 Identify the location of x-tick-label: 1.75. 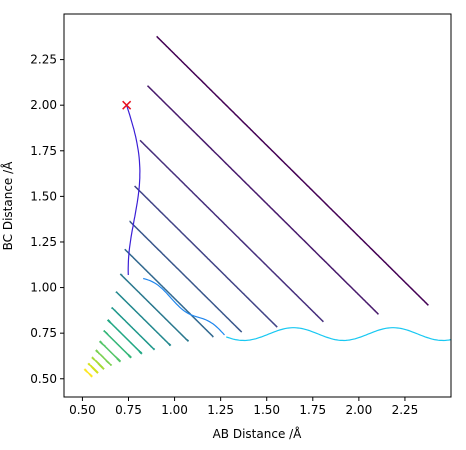
(312, 410).